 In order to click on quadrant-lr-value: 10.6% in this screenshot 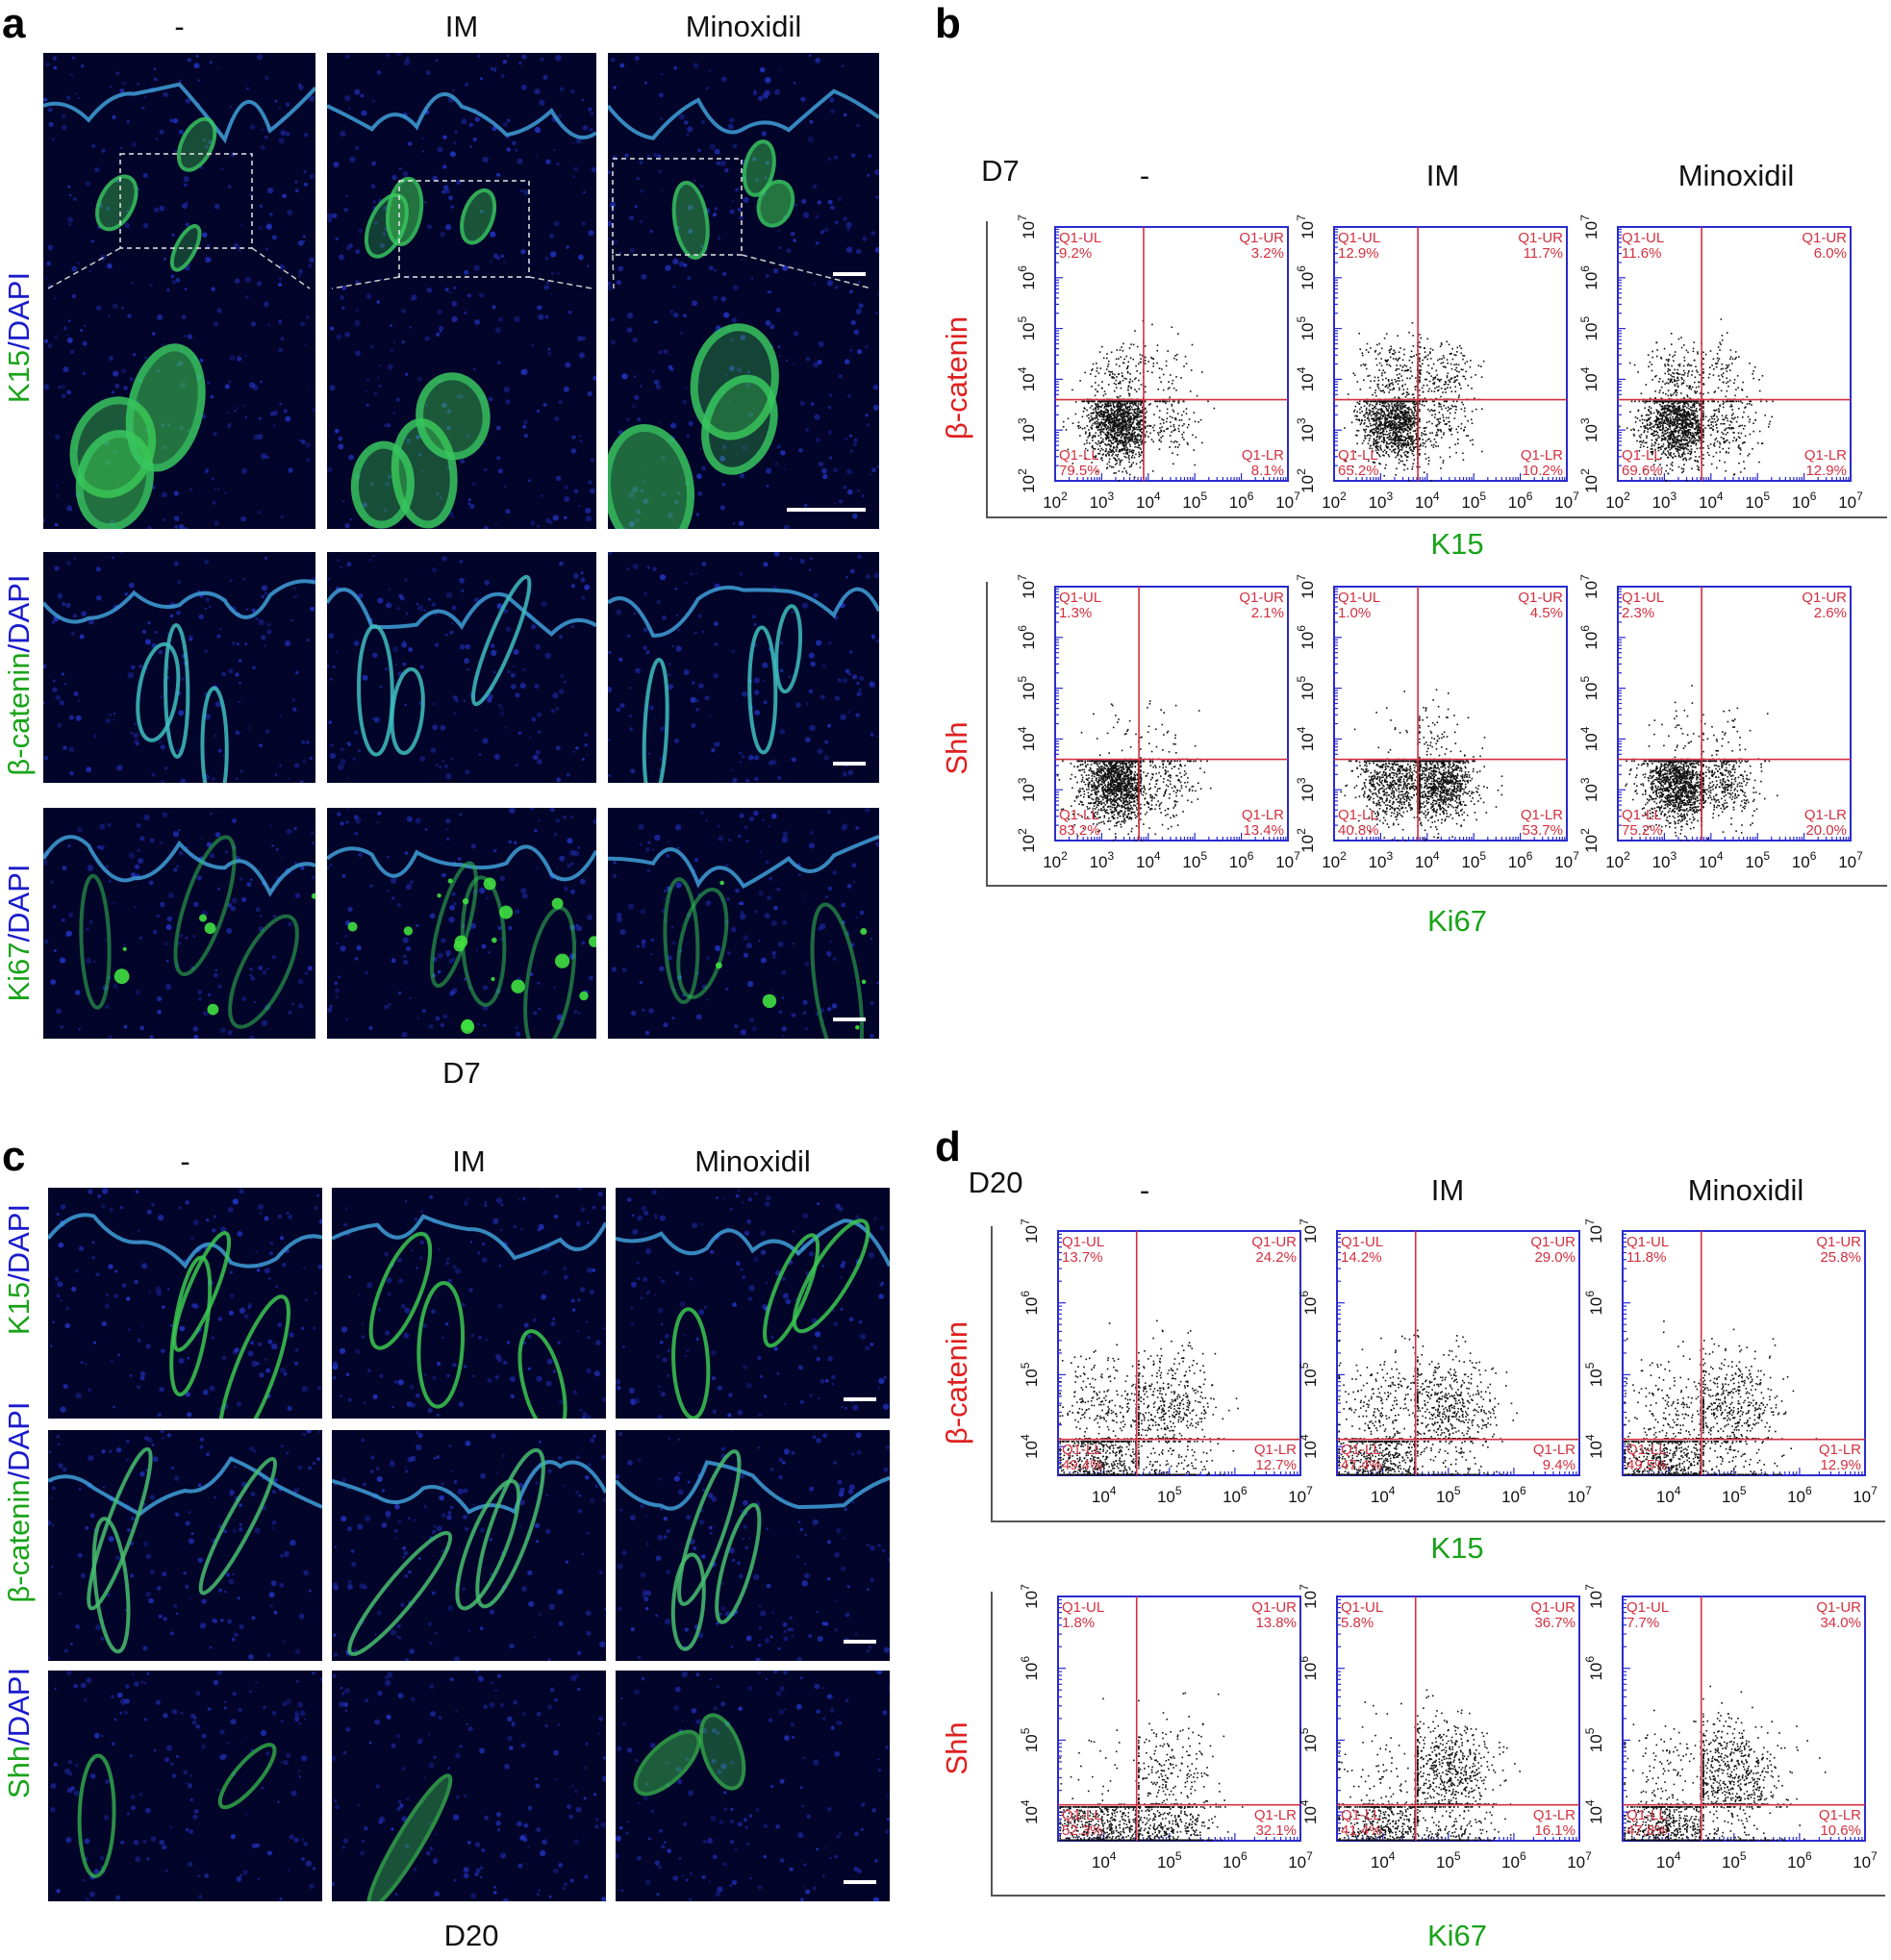, I will do `click(1840, 1830)`.